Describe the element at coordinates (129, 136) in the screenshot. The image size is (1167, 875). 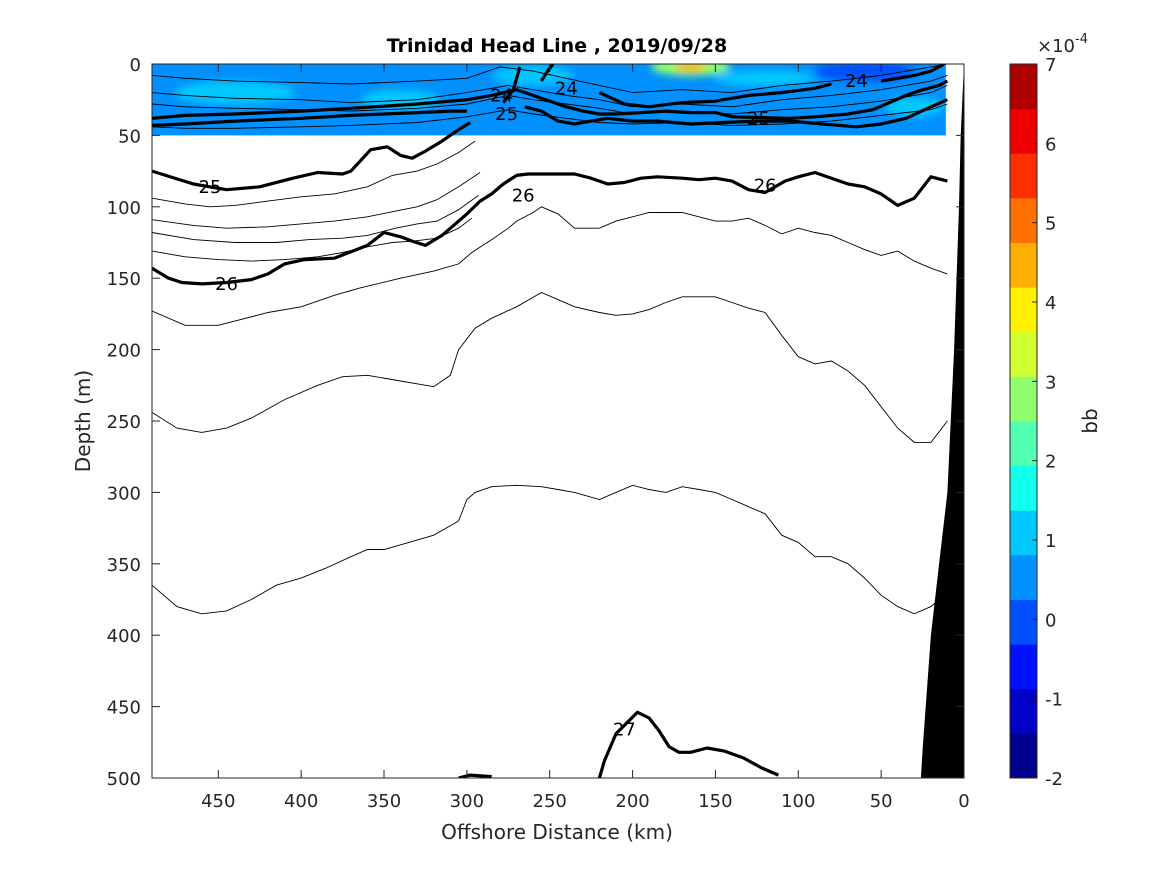
I see `y-tick-label: 50` at that location.